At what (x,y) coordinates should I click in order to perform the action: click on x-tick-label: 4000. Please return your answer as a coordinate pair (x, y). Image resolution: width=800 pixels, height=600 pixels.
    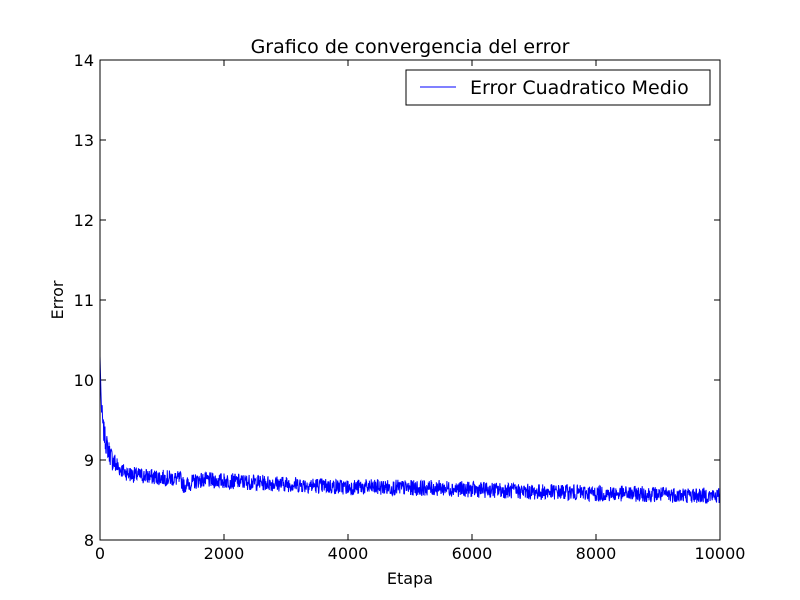
    Looking at the image, I should click on (348, 553).